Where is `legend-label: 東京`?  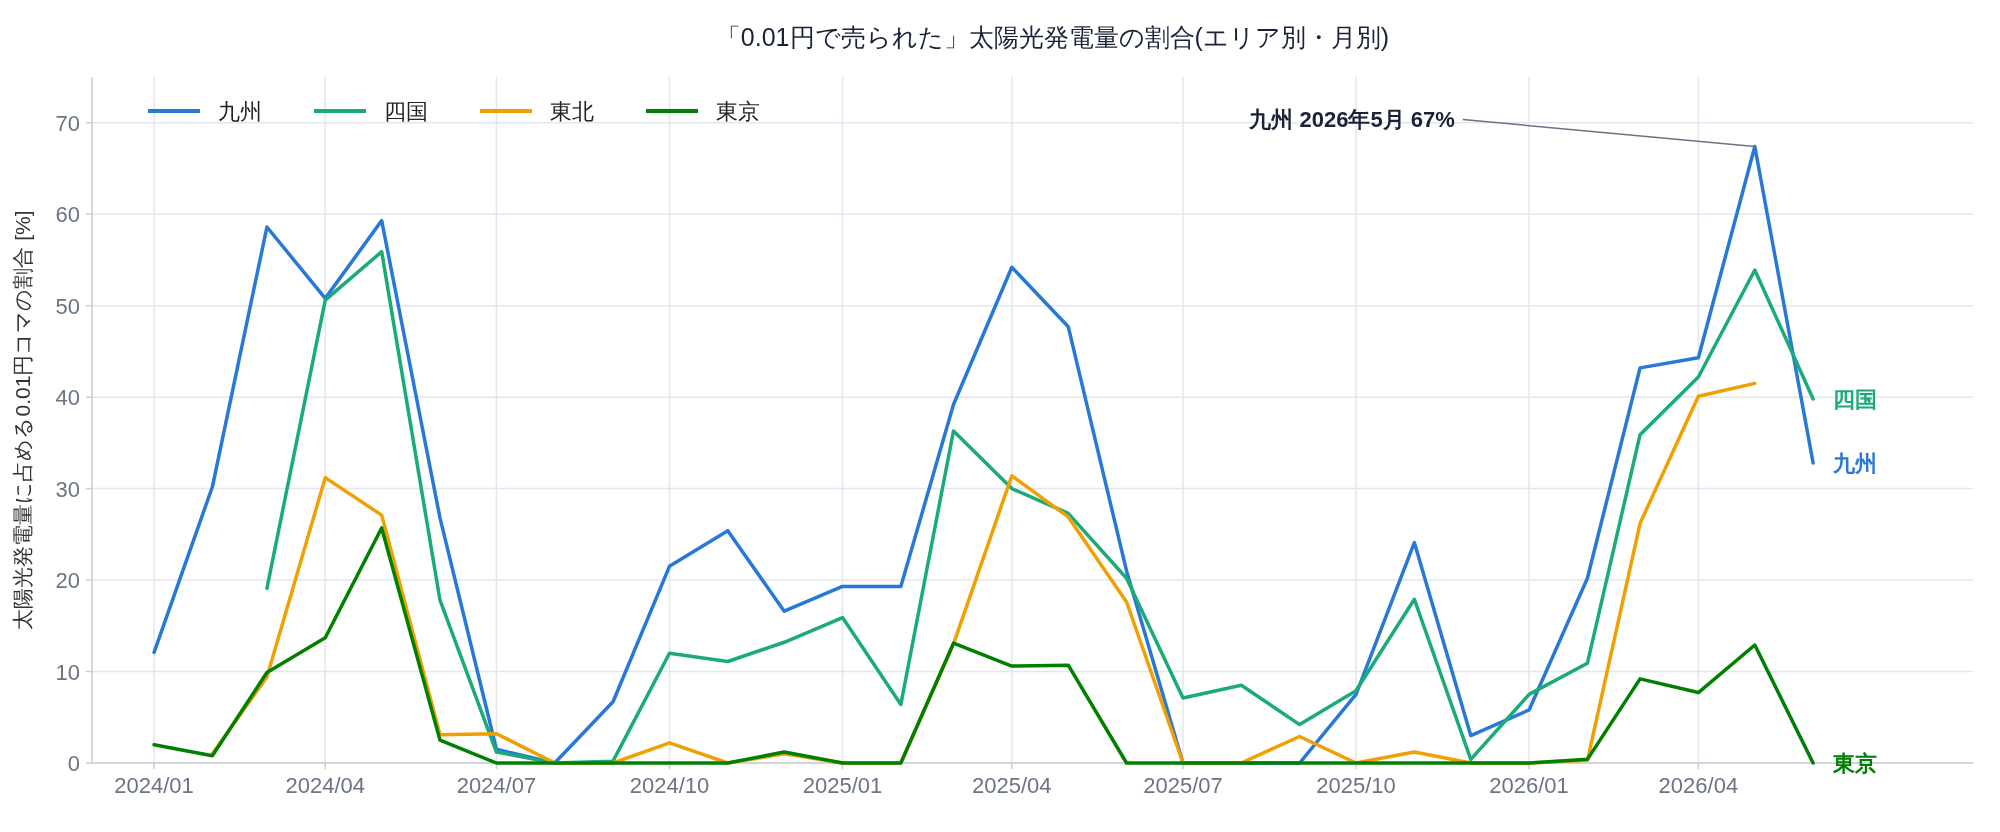
legend-label: 東京 is located at coordinates (738, 111).